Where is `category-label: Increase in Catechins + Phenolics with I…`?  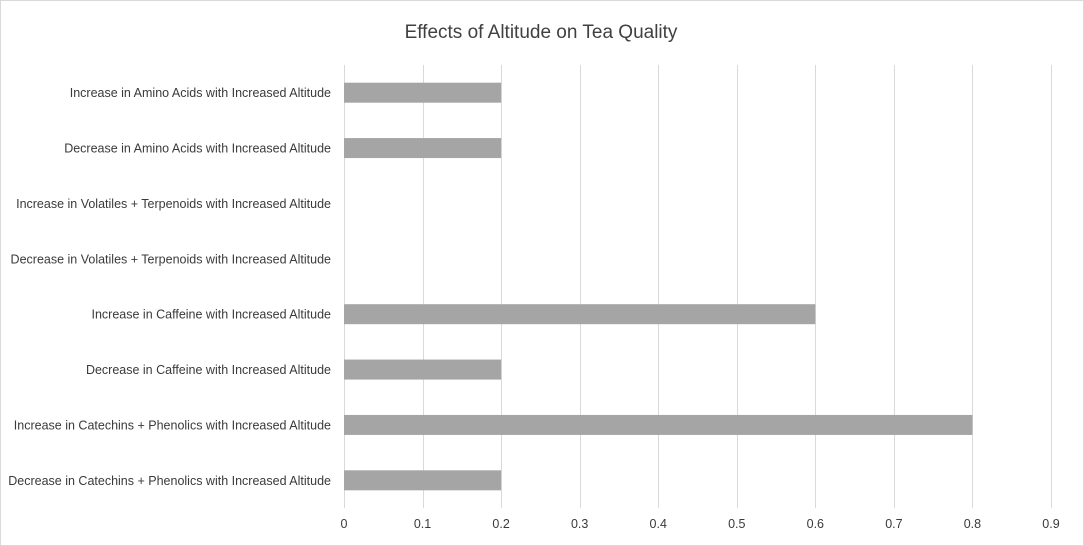 category-label: Increase in Catechins + Phenolics with I… is located at coordinates (172, 425).